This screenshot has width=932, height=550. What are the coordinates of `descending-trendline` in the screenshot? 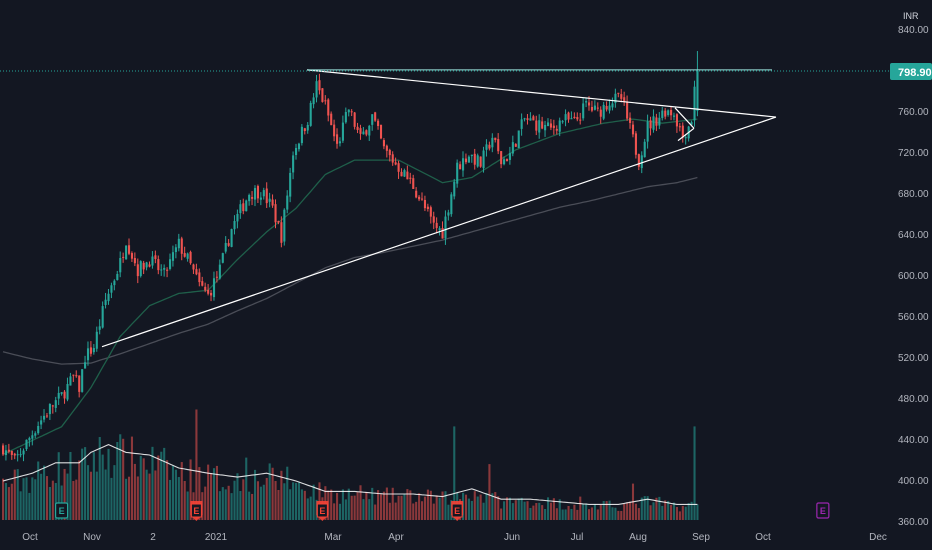 It's located at (541, 93).